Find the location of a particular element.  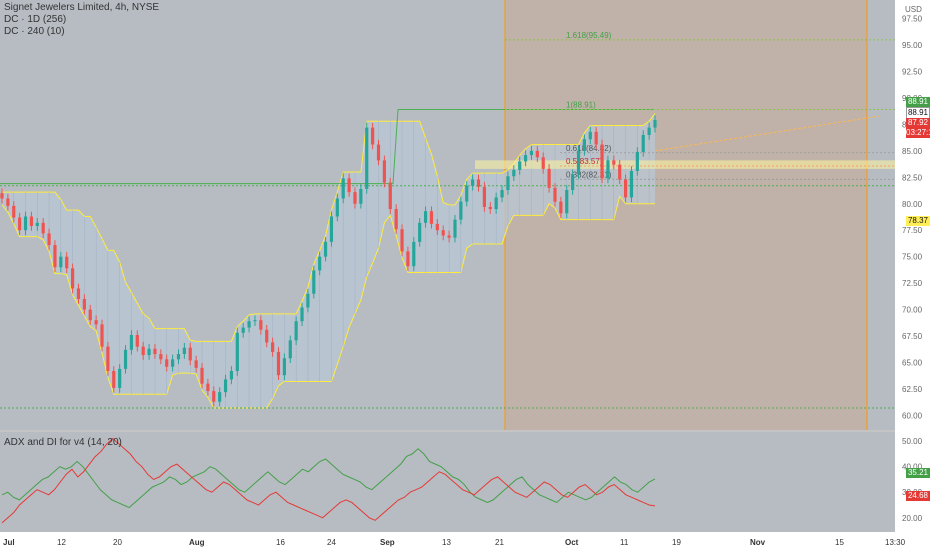

price-tick-label: 85.00 is located at coordinates (912, 151).